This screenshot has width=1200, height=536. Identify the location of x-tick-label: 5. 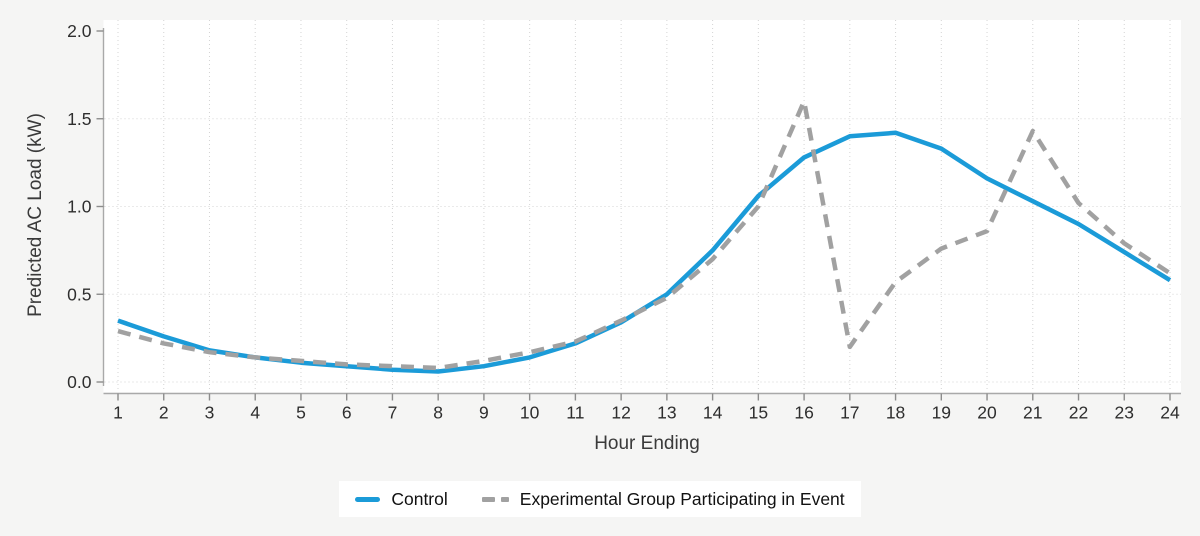
(301, 413).